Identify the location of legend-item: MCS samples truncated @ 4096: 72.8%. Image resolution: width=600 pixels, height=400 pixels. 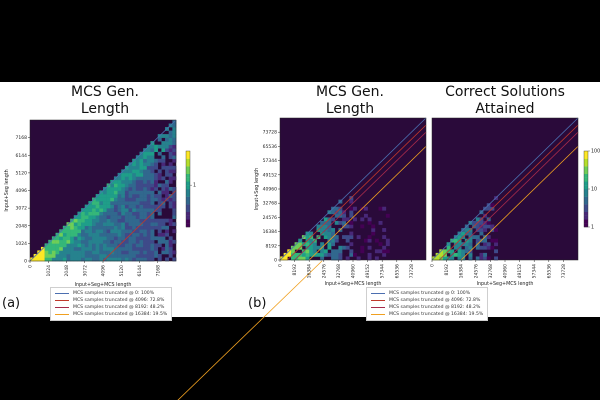
(427, 300).